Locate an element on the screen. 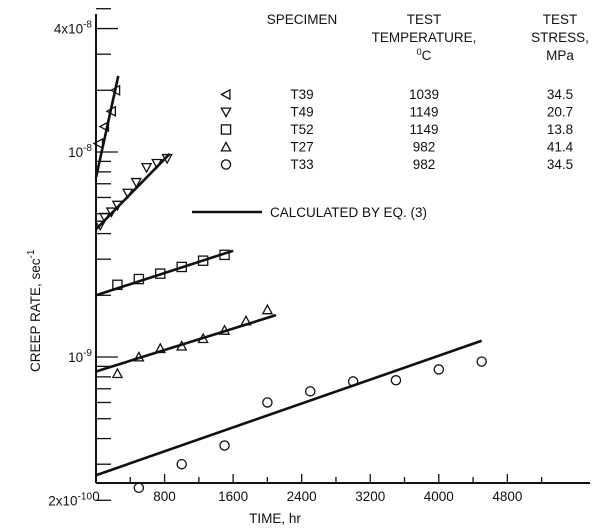  x-tick-label: 4800 is located at coordinates (507, 496).